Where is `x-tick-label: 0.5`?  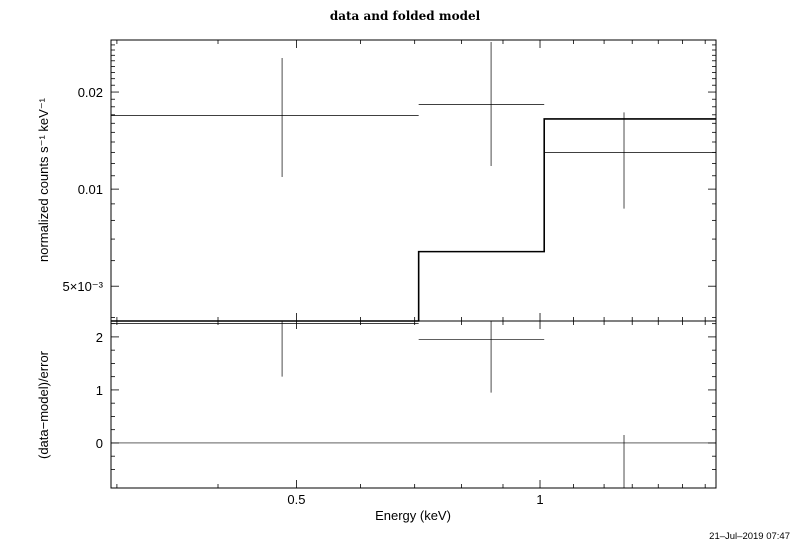 x-tick-label: 0.5 is located at coordinates (296, 499).